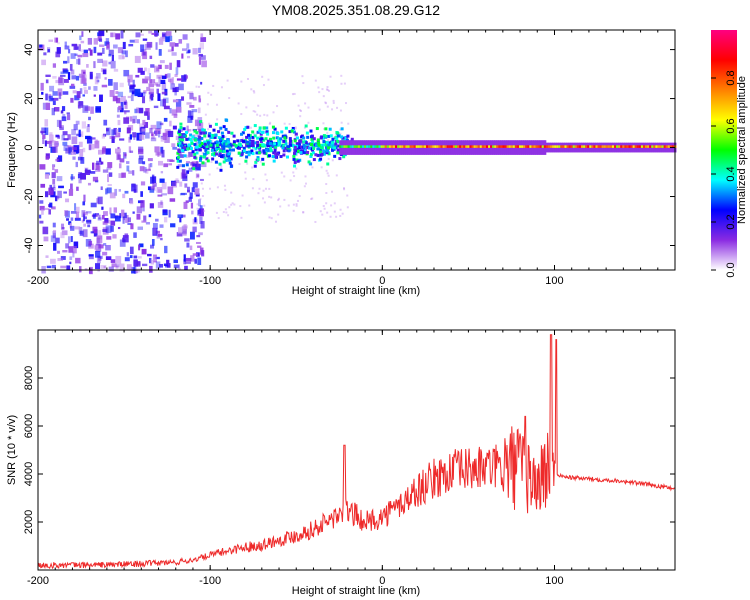 This screenshot has width=750, height=600. Describe the element at coordinates (724, 174) in the screenshot. I see `colorbar-ticks: 0.00.20.40.60.8` at that location.